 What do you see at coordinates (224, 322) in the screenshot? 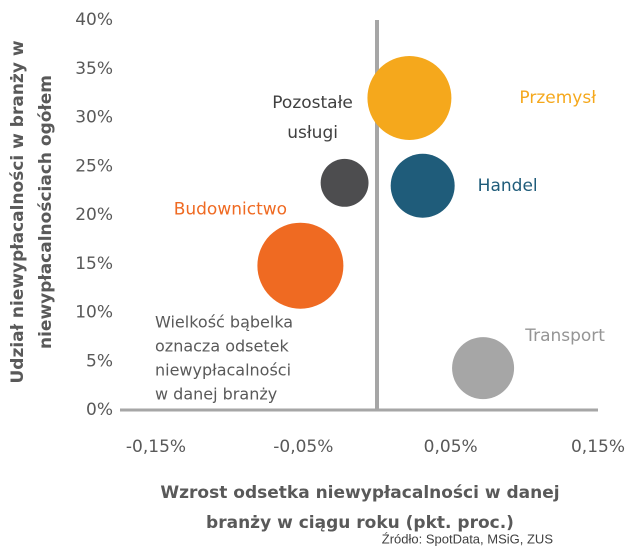
I see `annotation: Wielkość bąbelka` at bounding box center [224, 322].